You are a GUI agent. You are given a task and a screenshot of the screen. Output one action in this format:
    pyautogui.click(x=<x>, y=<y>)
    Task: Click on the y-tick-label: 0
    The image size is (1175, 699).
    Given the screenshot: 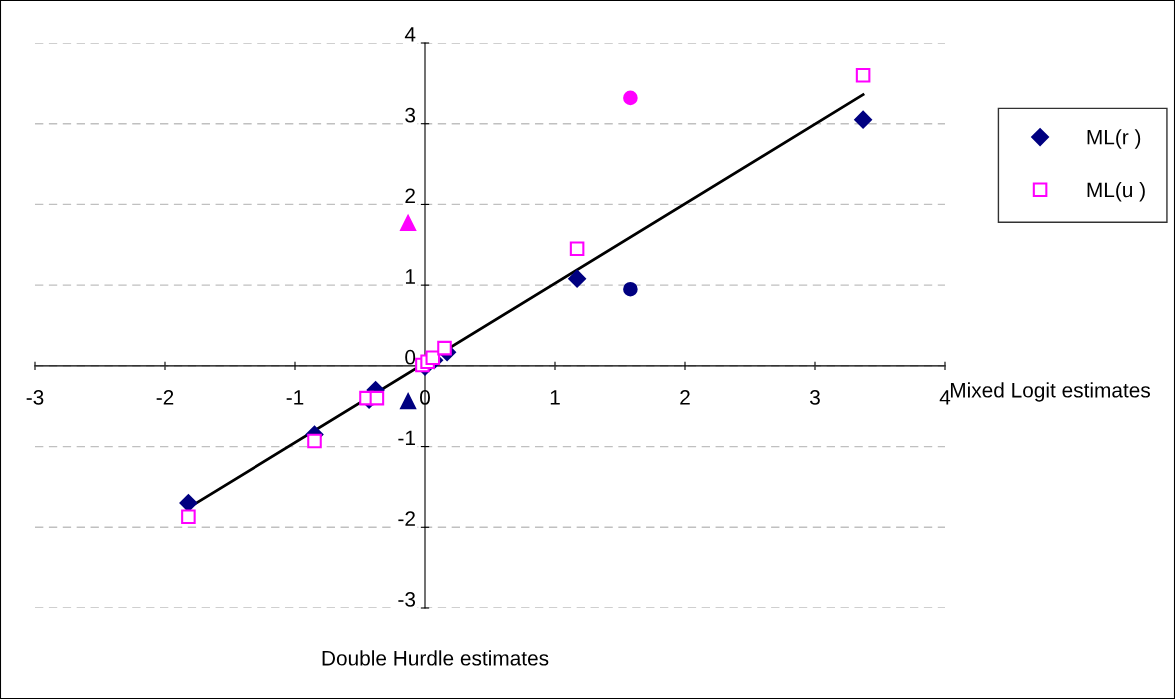 What is the action you would take?
    pyautogui.click(x=410, y=357)
    